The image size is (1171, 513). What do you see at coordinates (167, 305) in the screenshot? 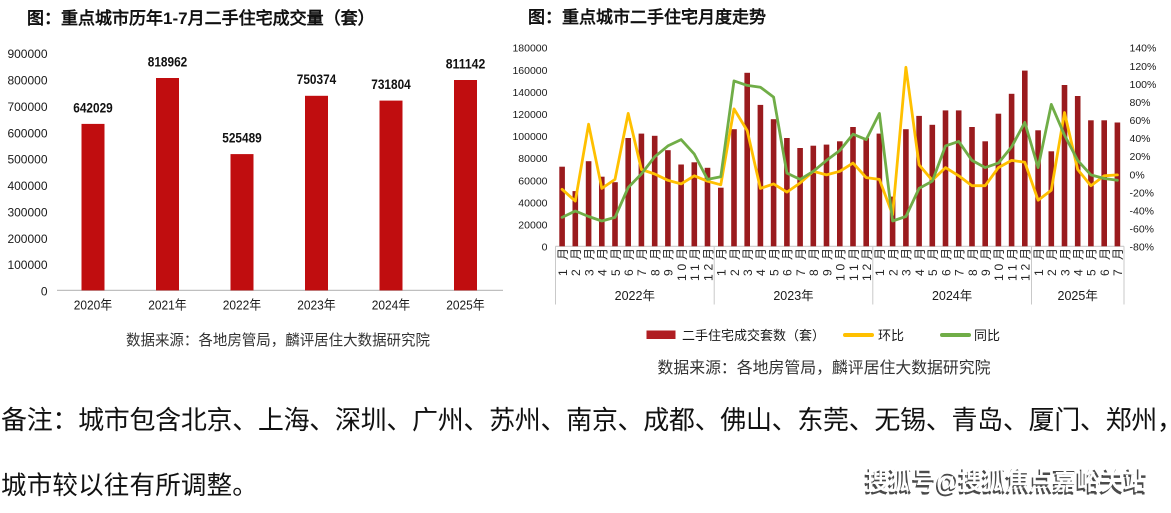
I see `svg-text: 2021年` at bounding box center [167, 305].